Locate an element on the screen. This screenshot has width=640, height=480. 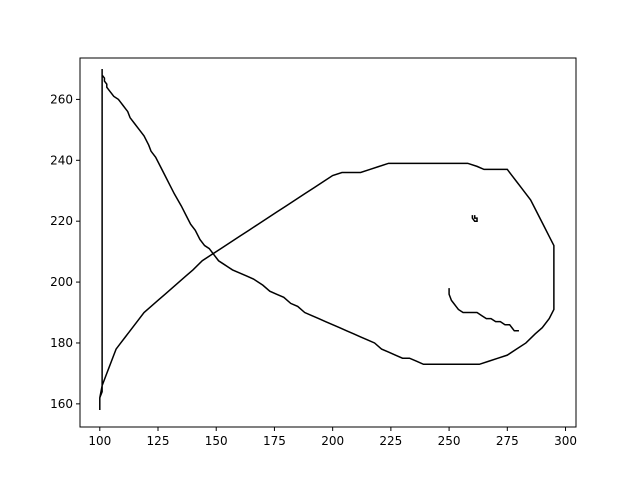
x-tick-label: 300 is located at coordinates (565, 441).